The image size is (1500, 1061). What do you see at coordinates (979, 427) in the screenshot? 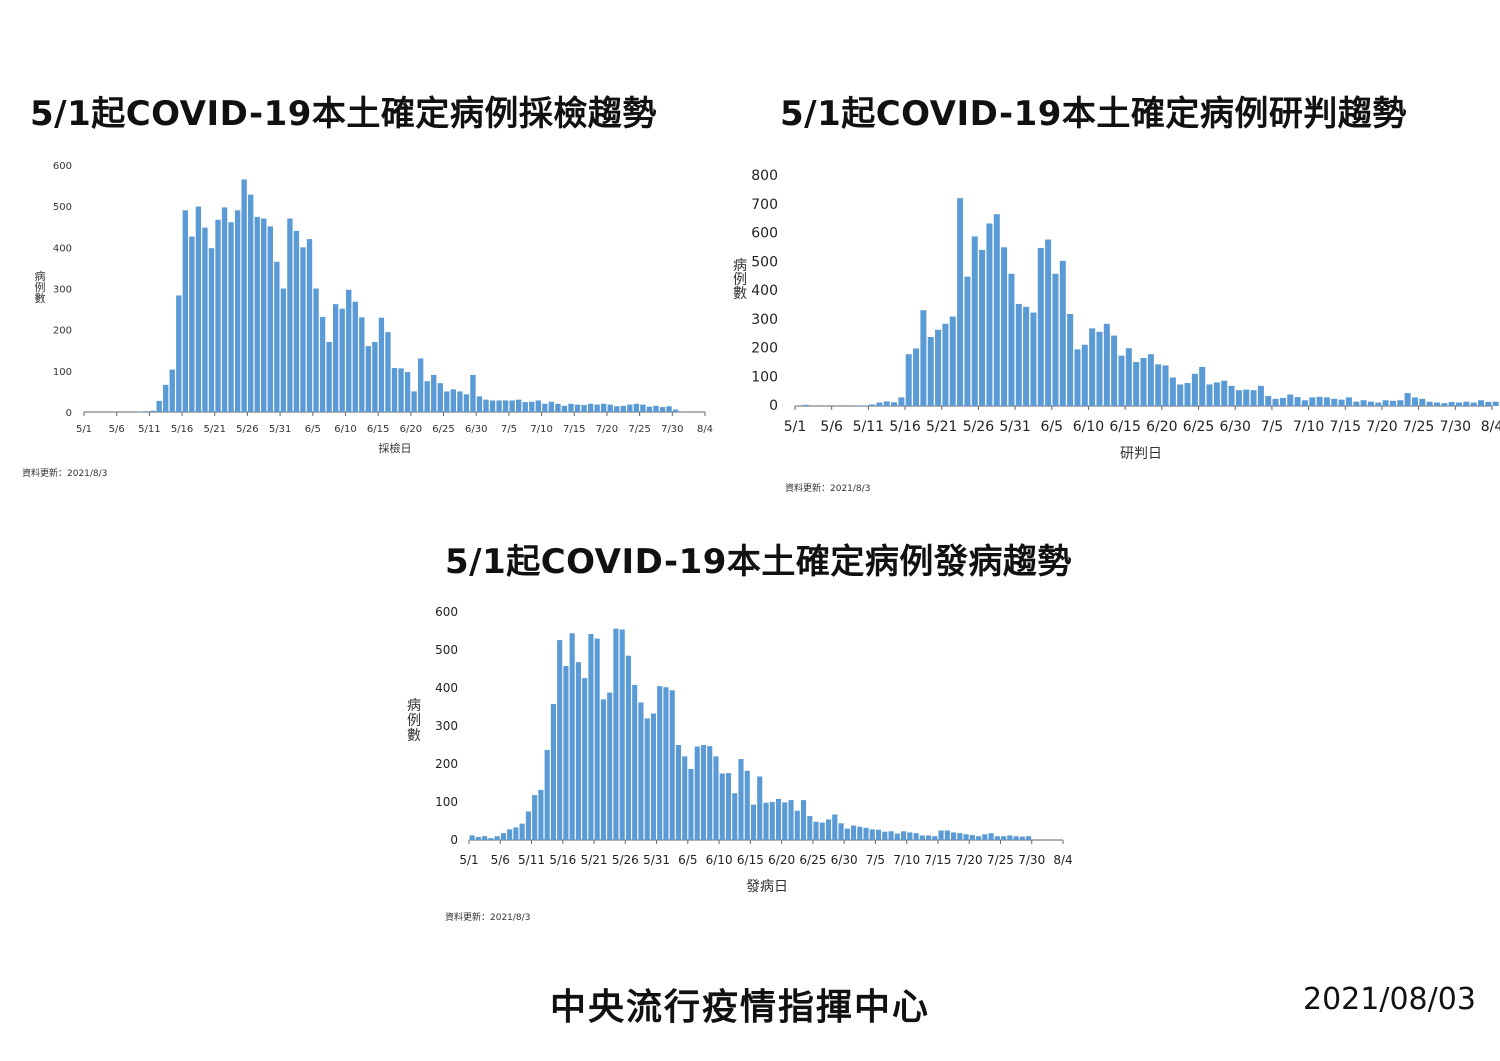
I see `x-tick-label: 5/26` at bounding box center [979, 427].